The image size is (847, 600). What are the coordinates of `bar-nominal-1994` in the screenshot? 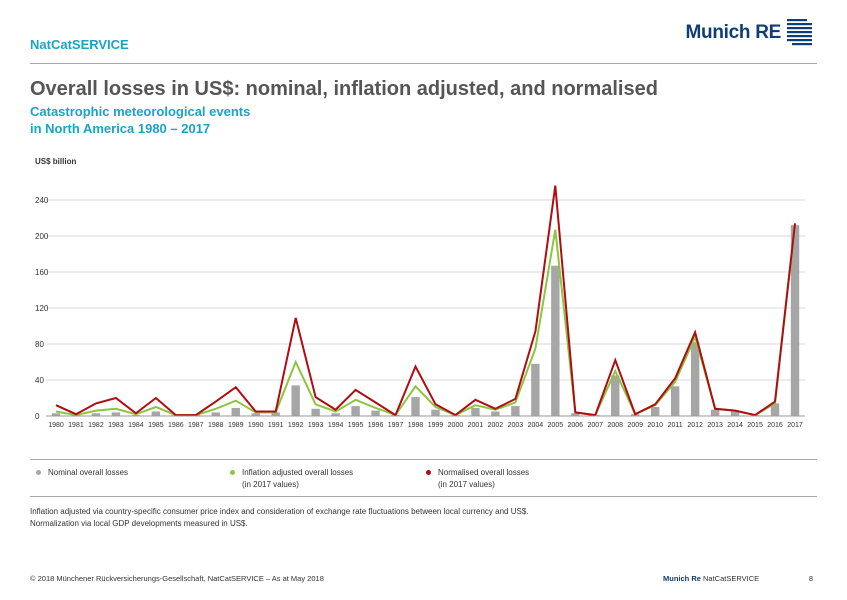 It's located at (335, 414).